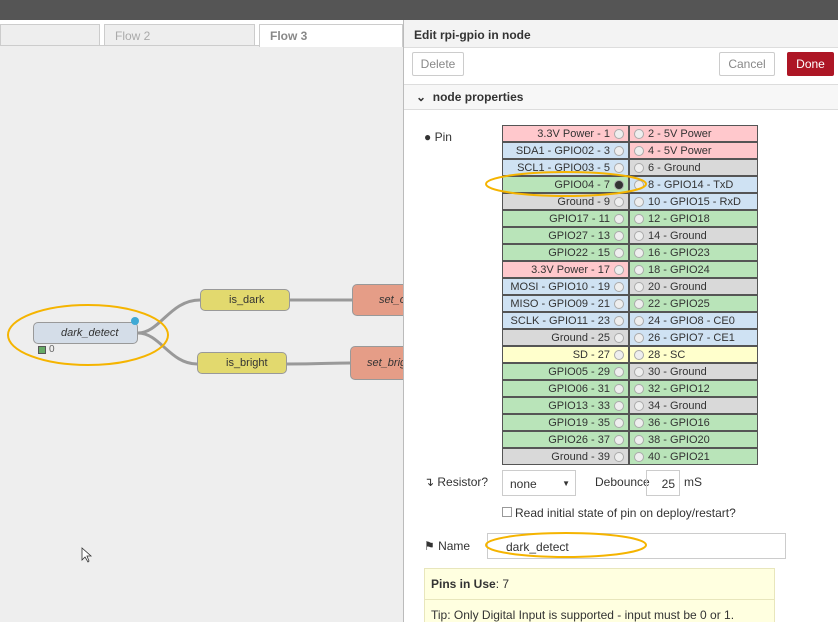  I want to click on pin-cell: 40 - GPIO21, so click(693, 456).